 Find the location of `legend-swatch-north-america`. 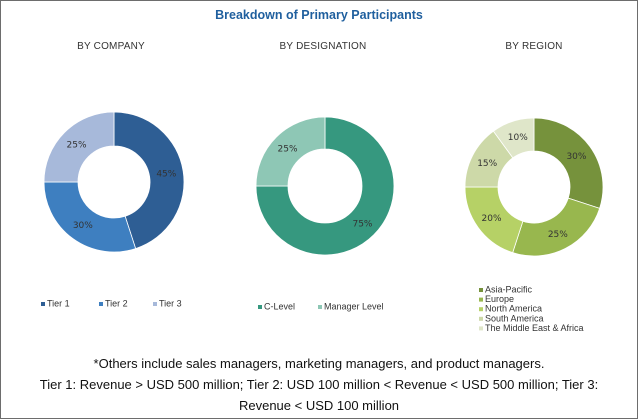

legend-swatch-north-america is located at coordinates (481, 309).